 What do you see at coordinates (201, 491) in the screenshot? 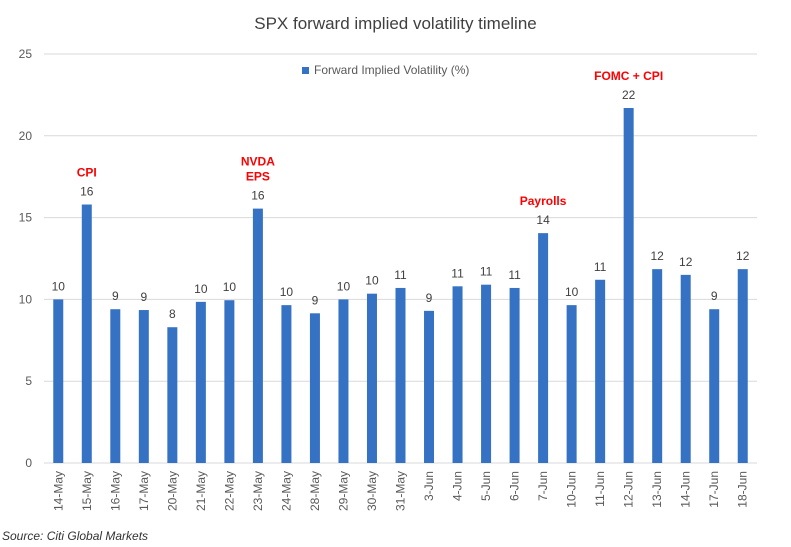
I see `x-tick-label: 21-May` at bounding box center [201, 491].